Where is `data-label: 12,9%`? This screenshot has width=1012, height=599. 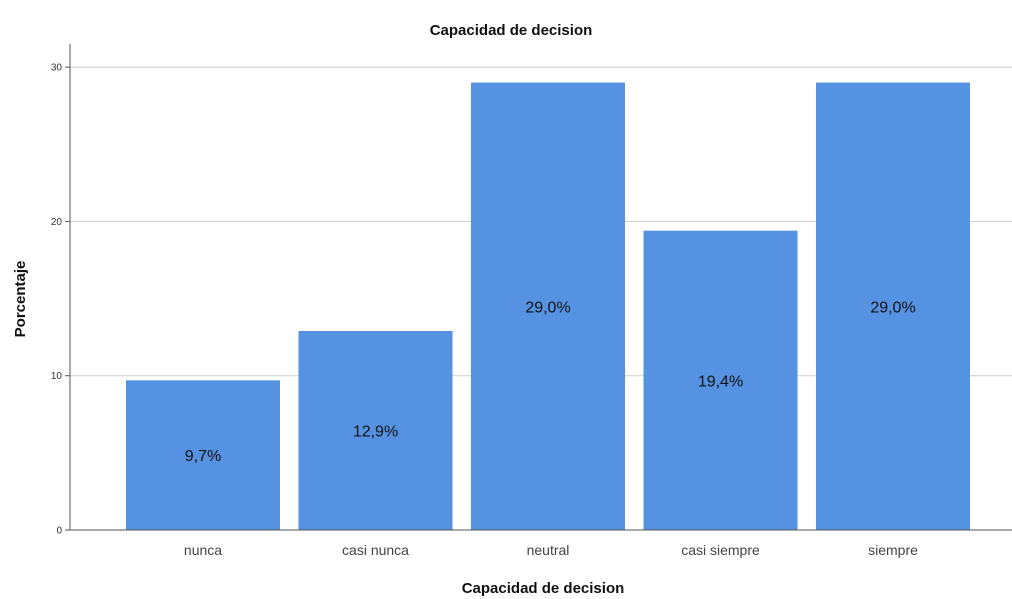 data-label: 12,9% is located at coordinates (375, 431).